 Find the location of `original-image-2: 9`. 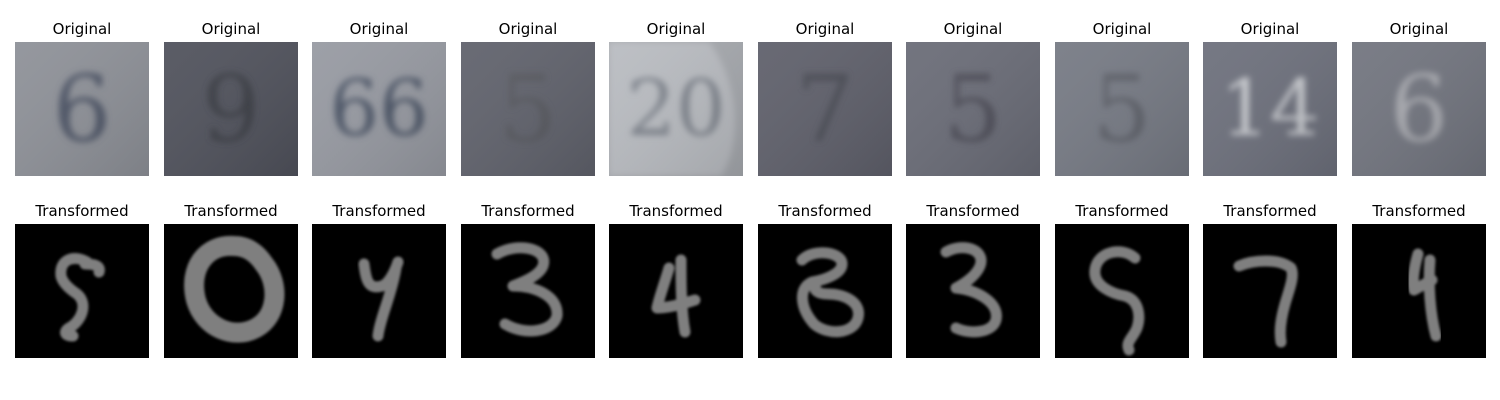

original-image-2: 9 is located at coordinates (231, 109).